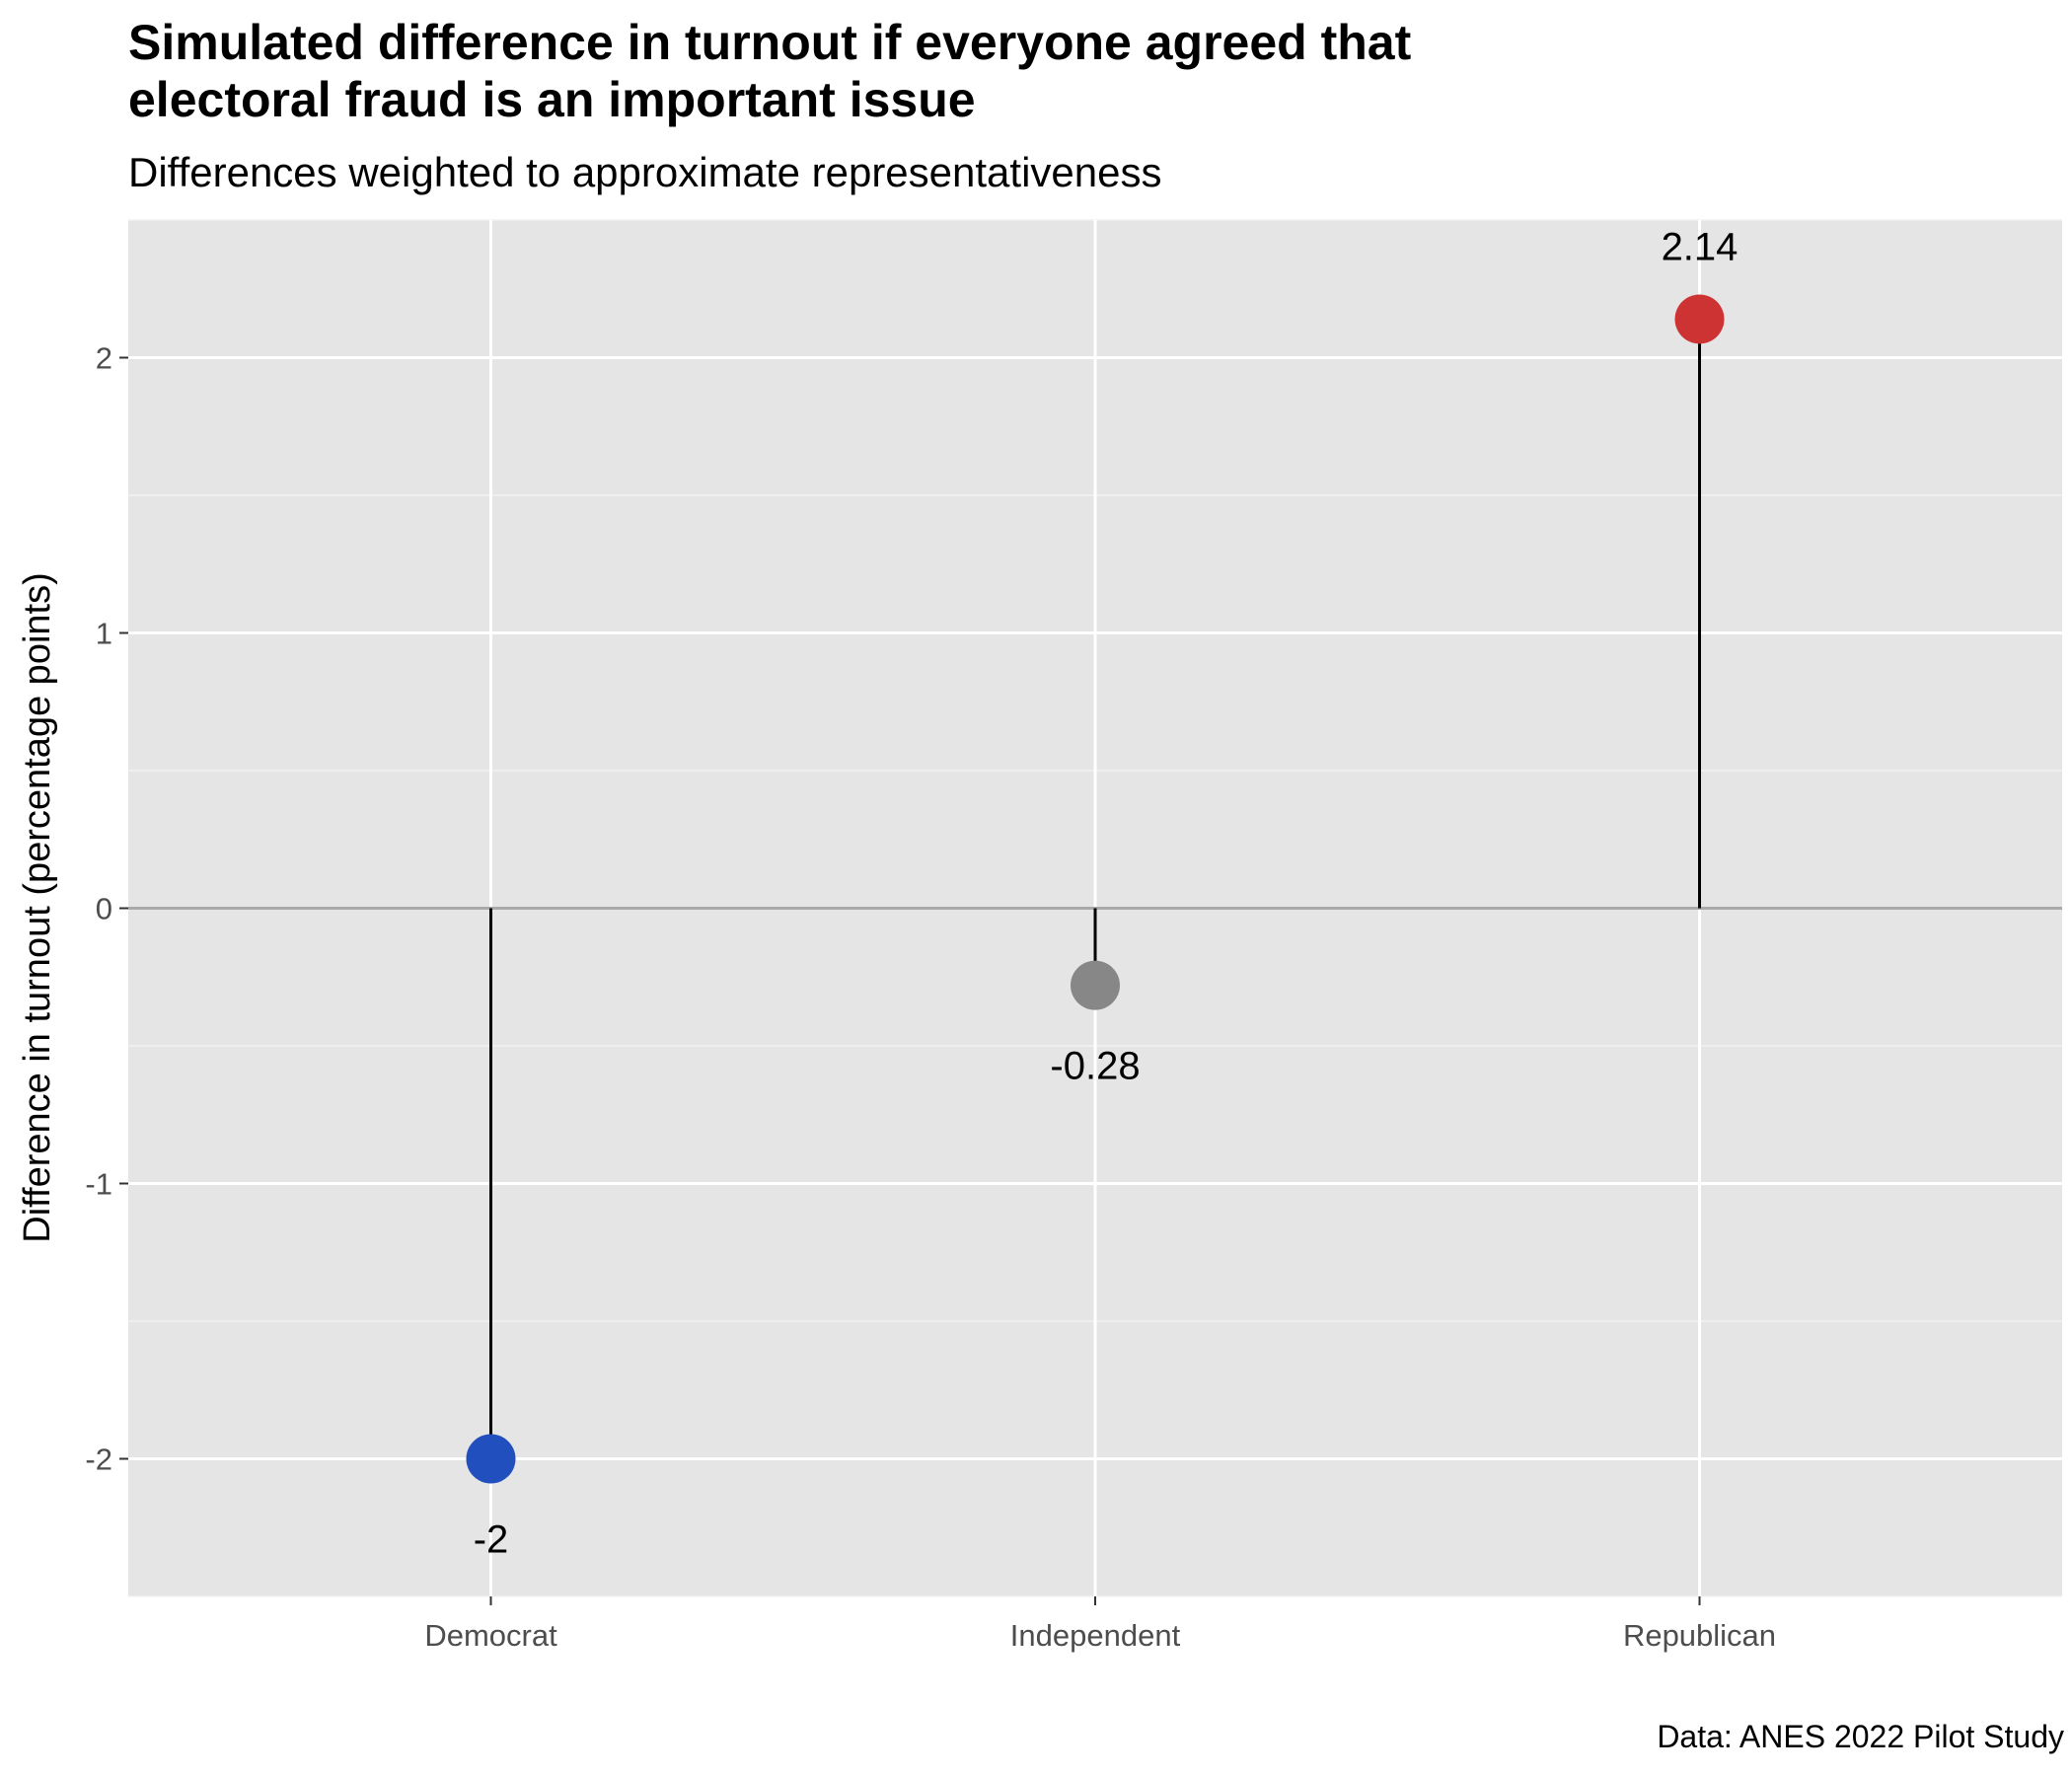 Image resolution: width=2072 pixels, height=1776 pixels. What do you see at coordinates (1095, 1067) in the screenshot?
I see `data-label-independent: -0.28` at bounding box center [1095, 1067].